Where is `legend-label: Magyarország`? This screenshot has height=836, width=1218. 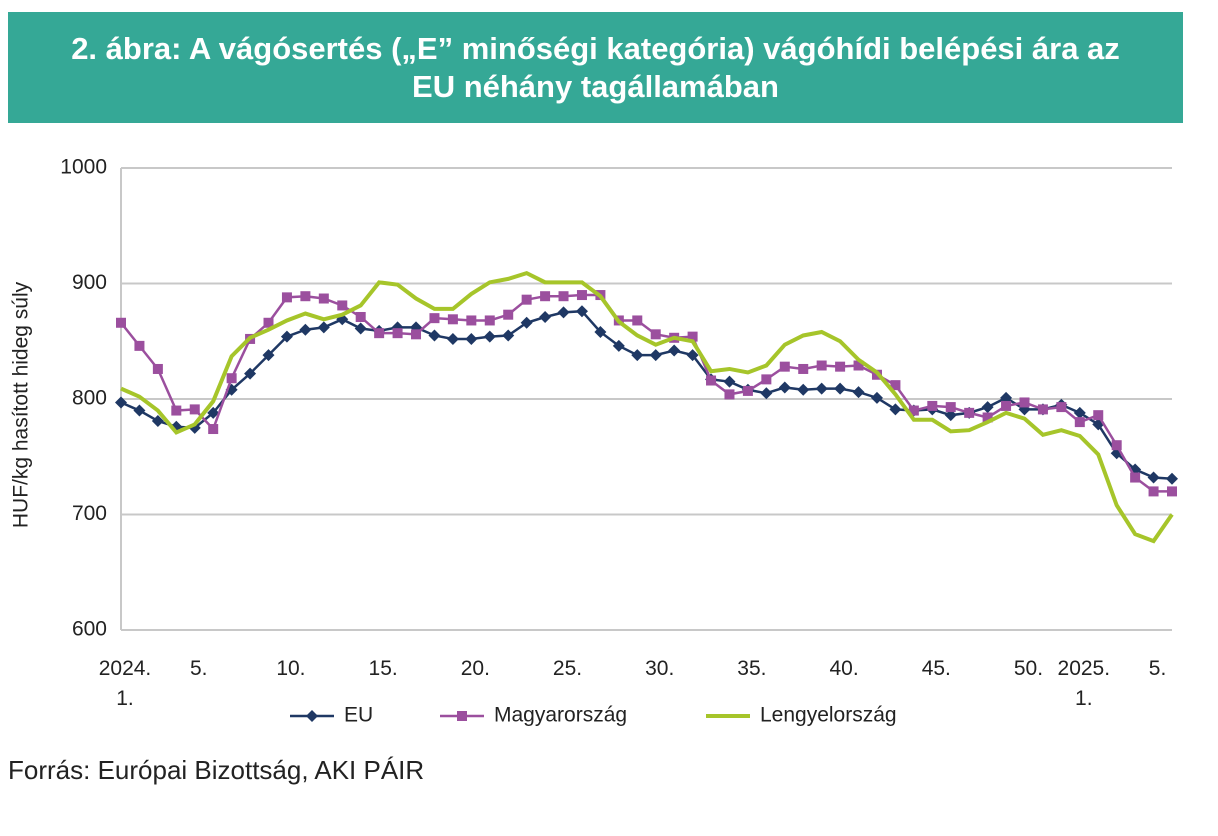 legend-label: Magyarország is located at coordinates (560, 715).